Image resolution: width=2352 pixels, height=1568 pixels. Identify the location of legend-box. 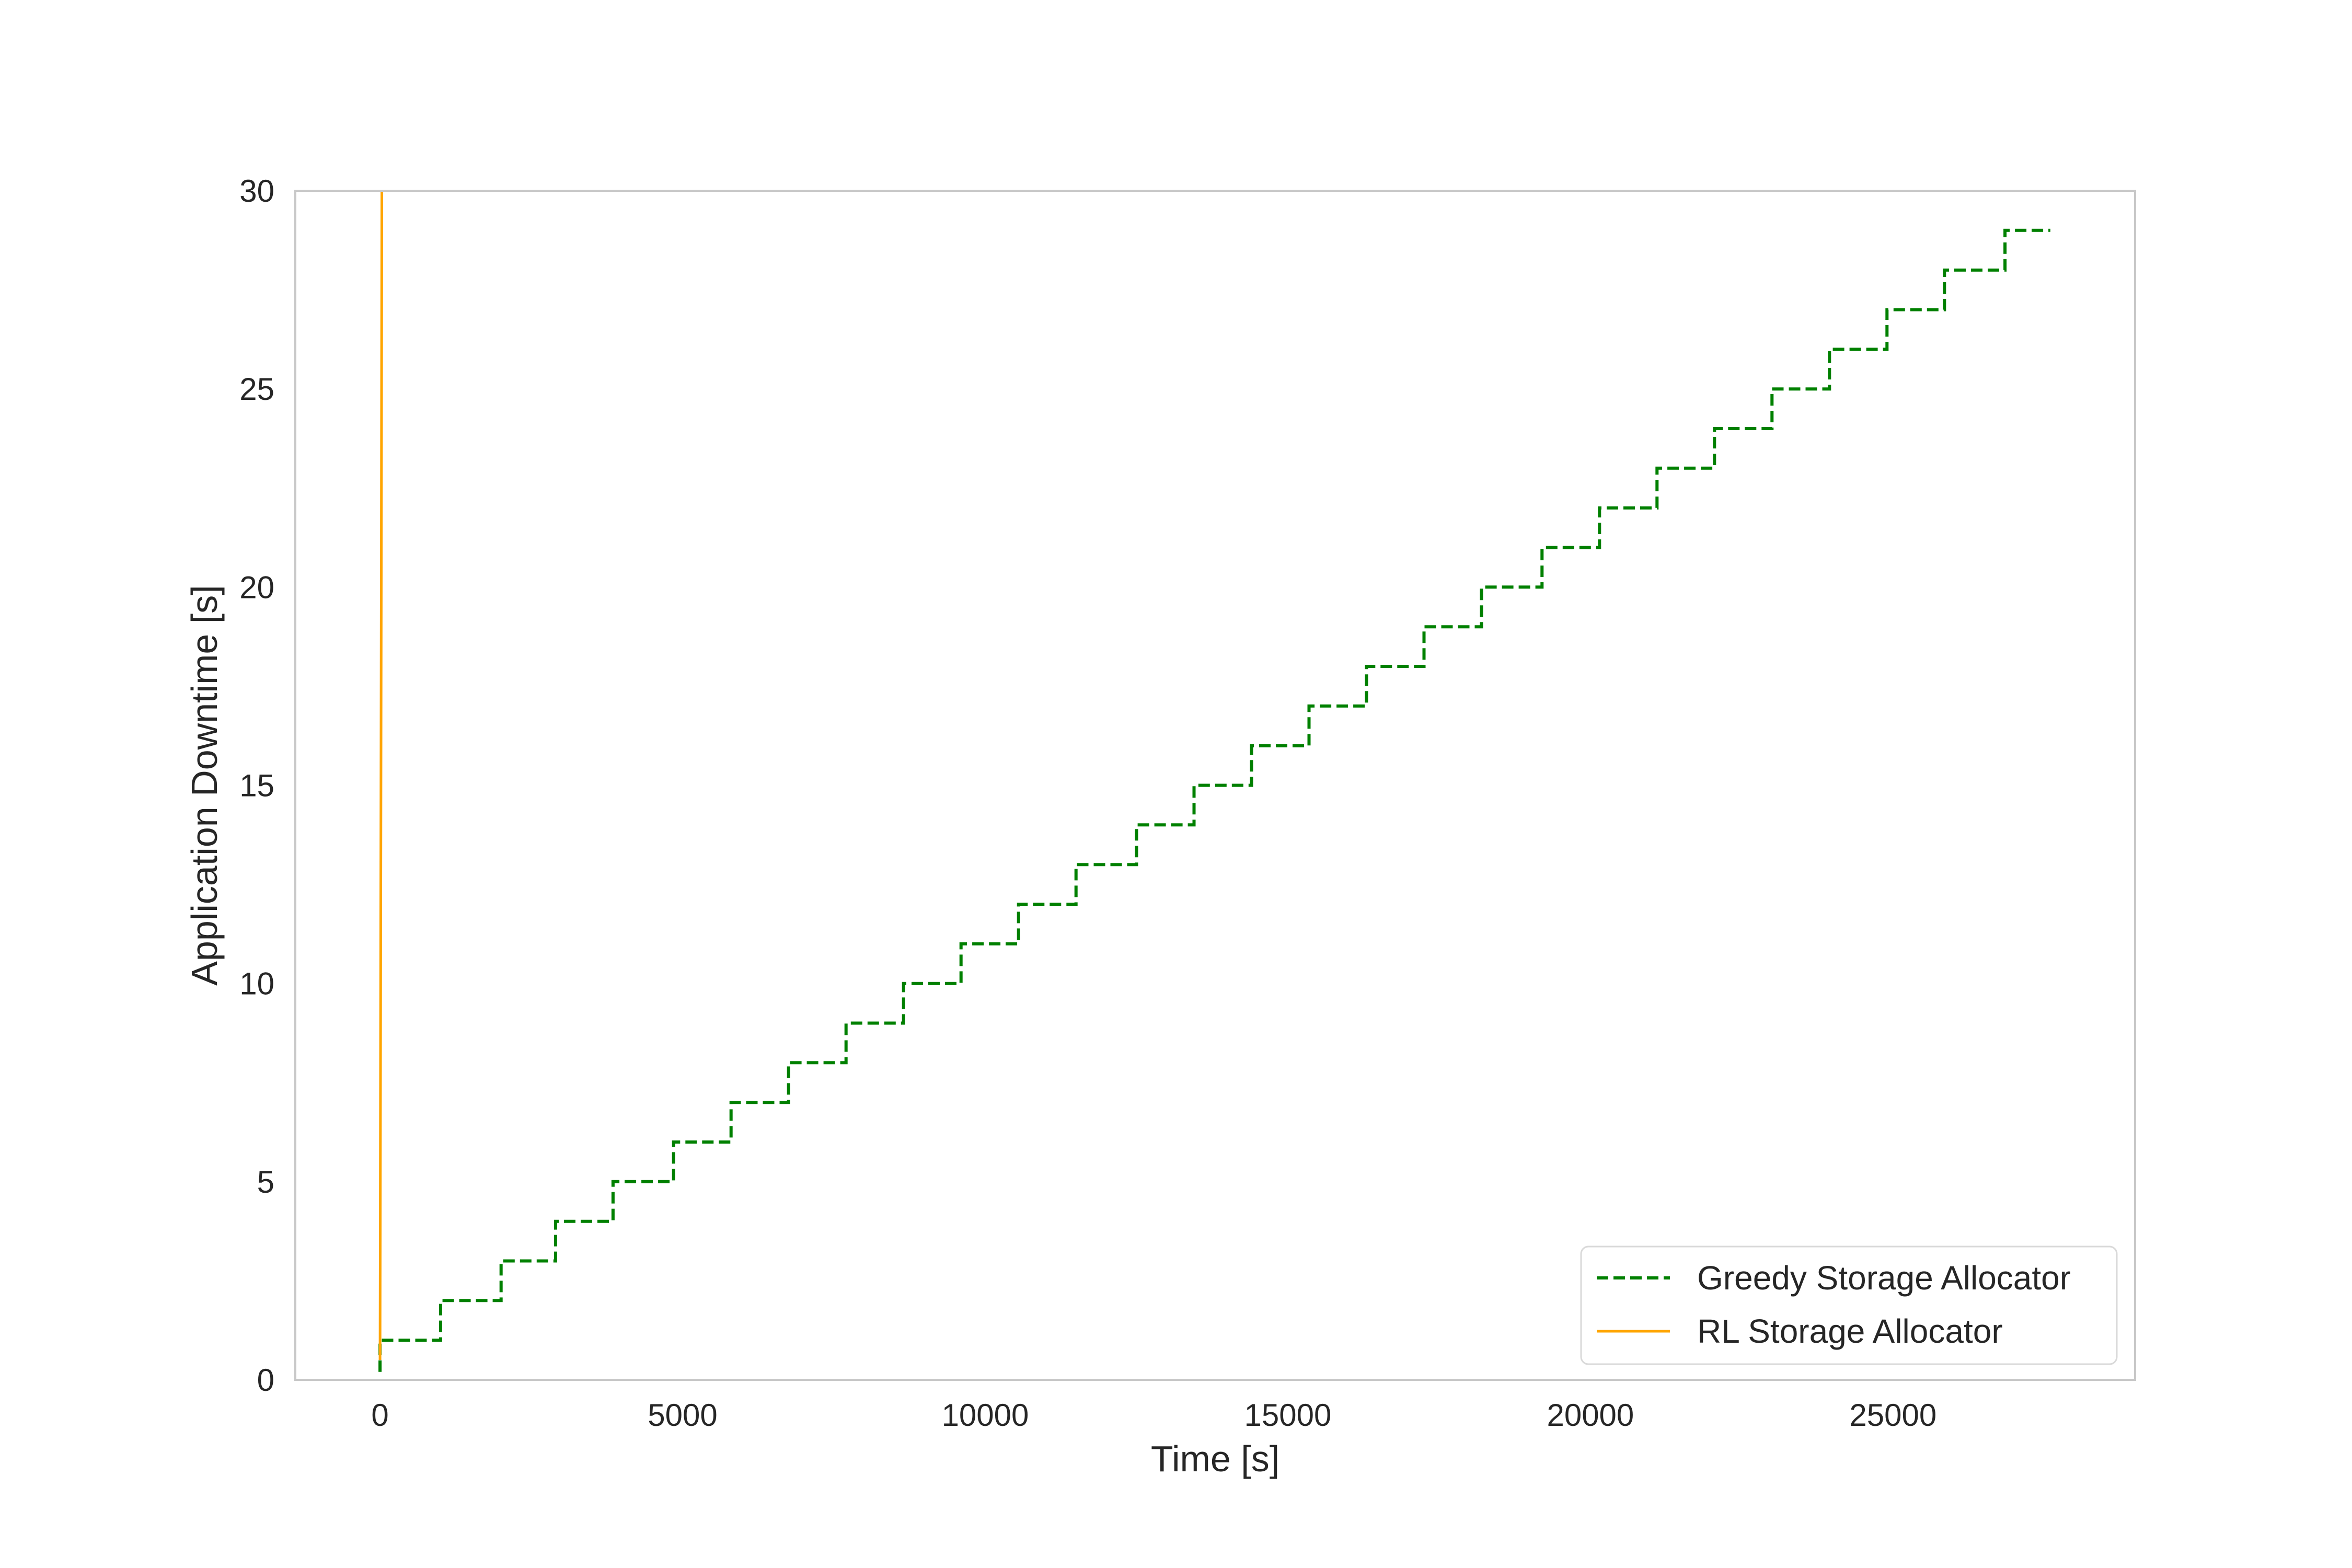
(1849, 1305).